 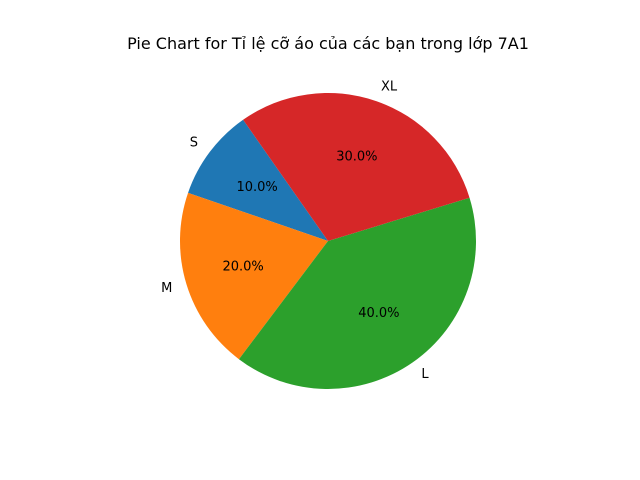 I want to click on percent-label-m: 20.0%, so click(x=242, y=267).